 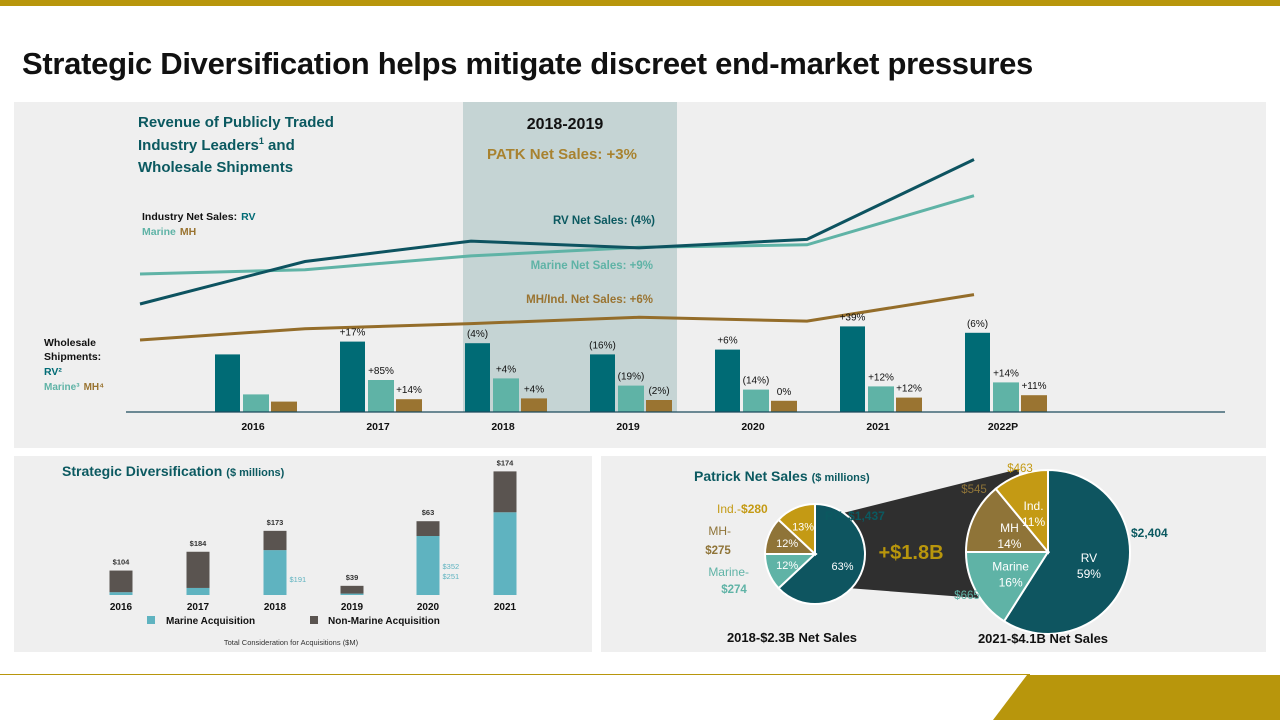 I want to click on ind-2018-outside: Ind.-$280, so click(x=742, y=509).